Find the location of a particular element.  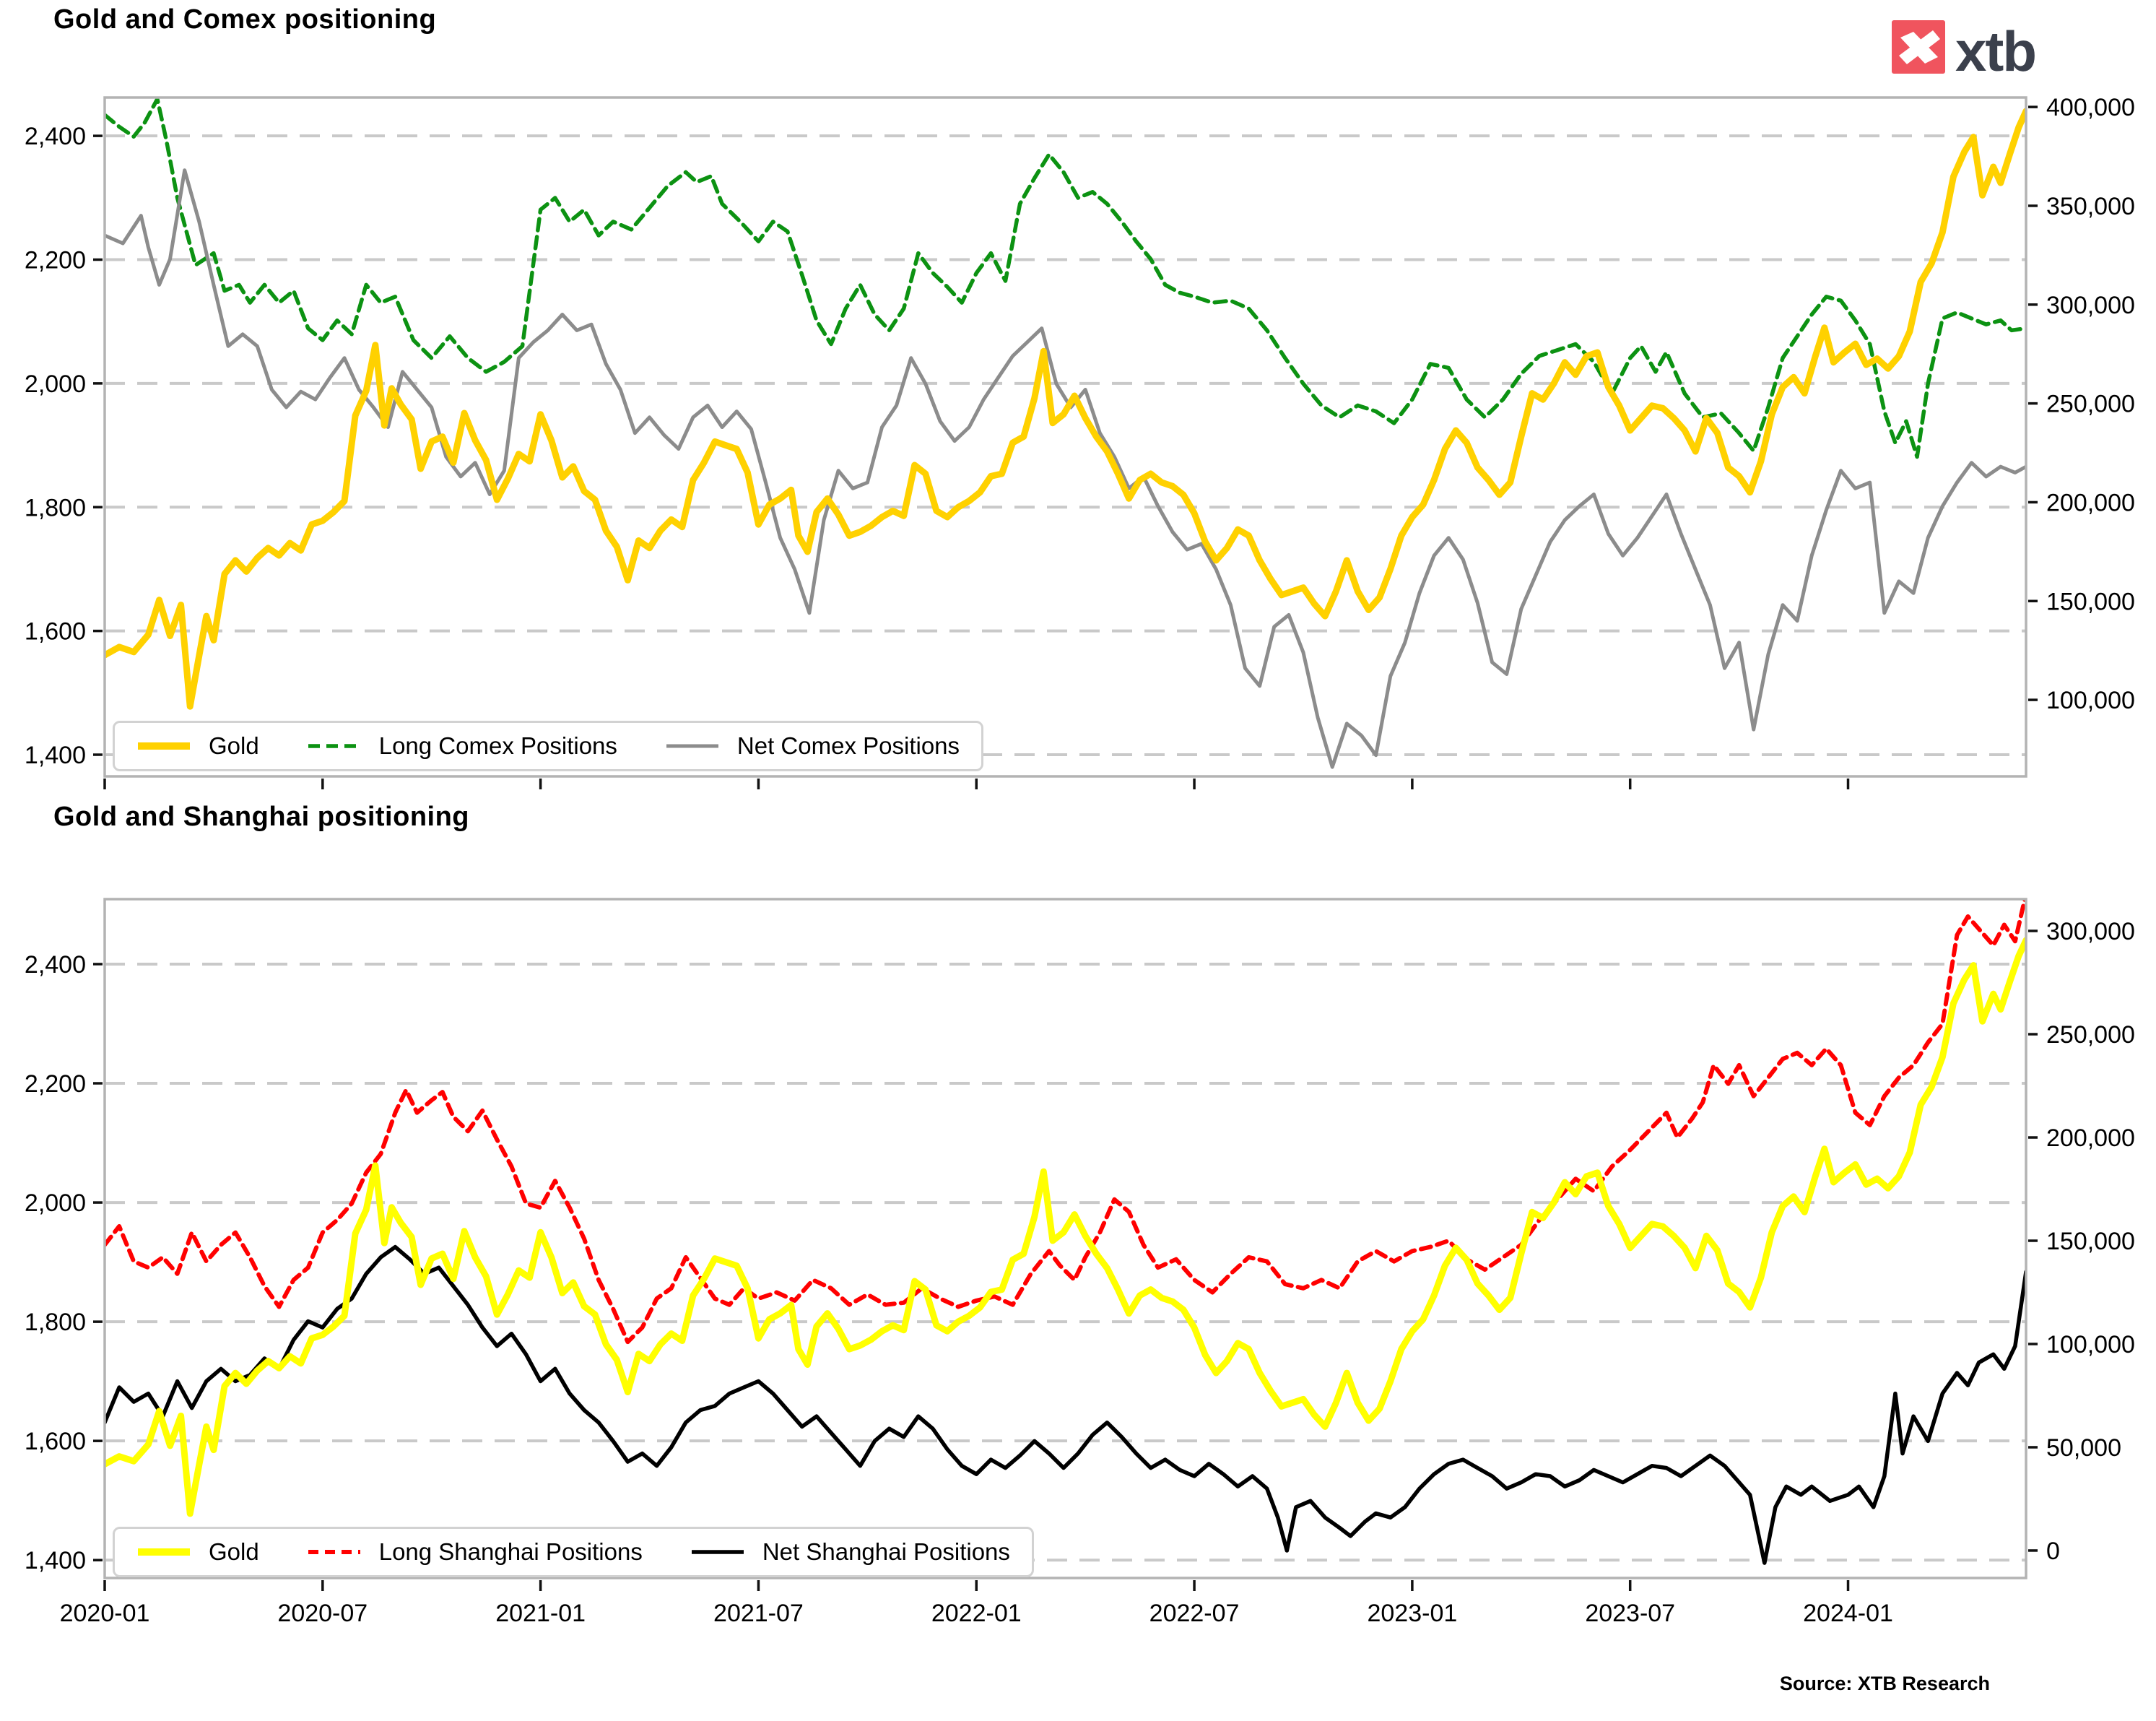

legend-label-net-comex: Net Comex Positions is located at coordinates (848, 745).